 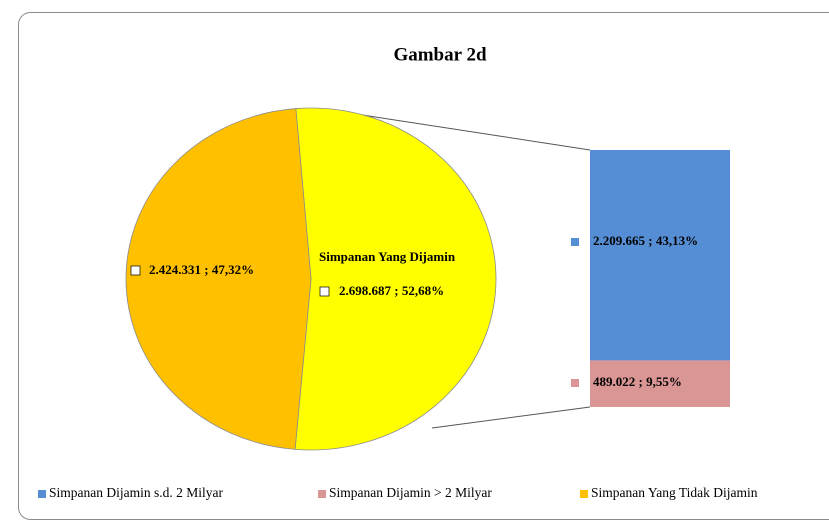 What do you see at coordinates (391, 290) in the screenshot?
I see `data-label: 2.698.687 ; 52,68%` at bounding box center [391, 290].